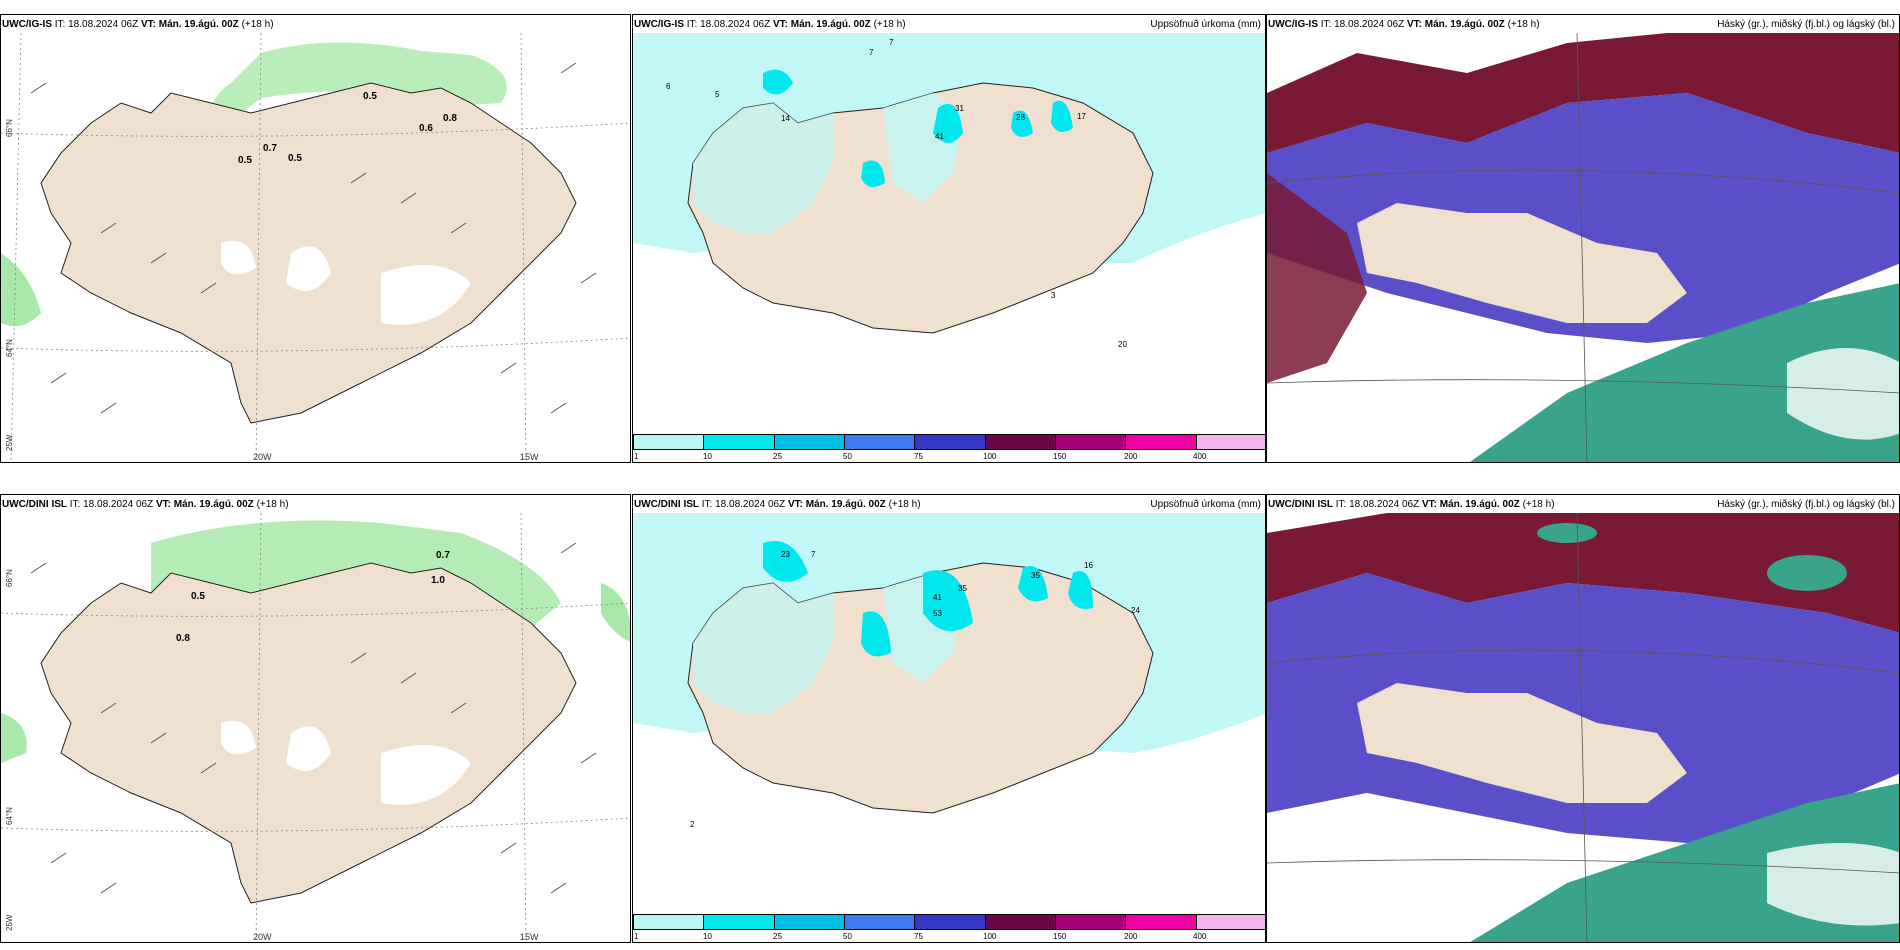 This screenshot has width=1900, height=950. Describe the element at coordinates (1088, 565) in the screenshot. I see `precip-value: 16` at that location.